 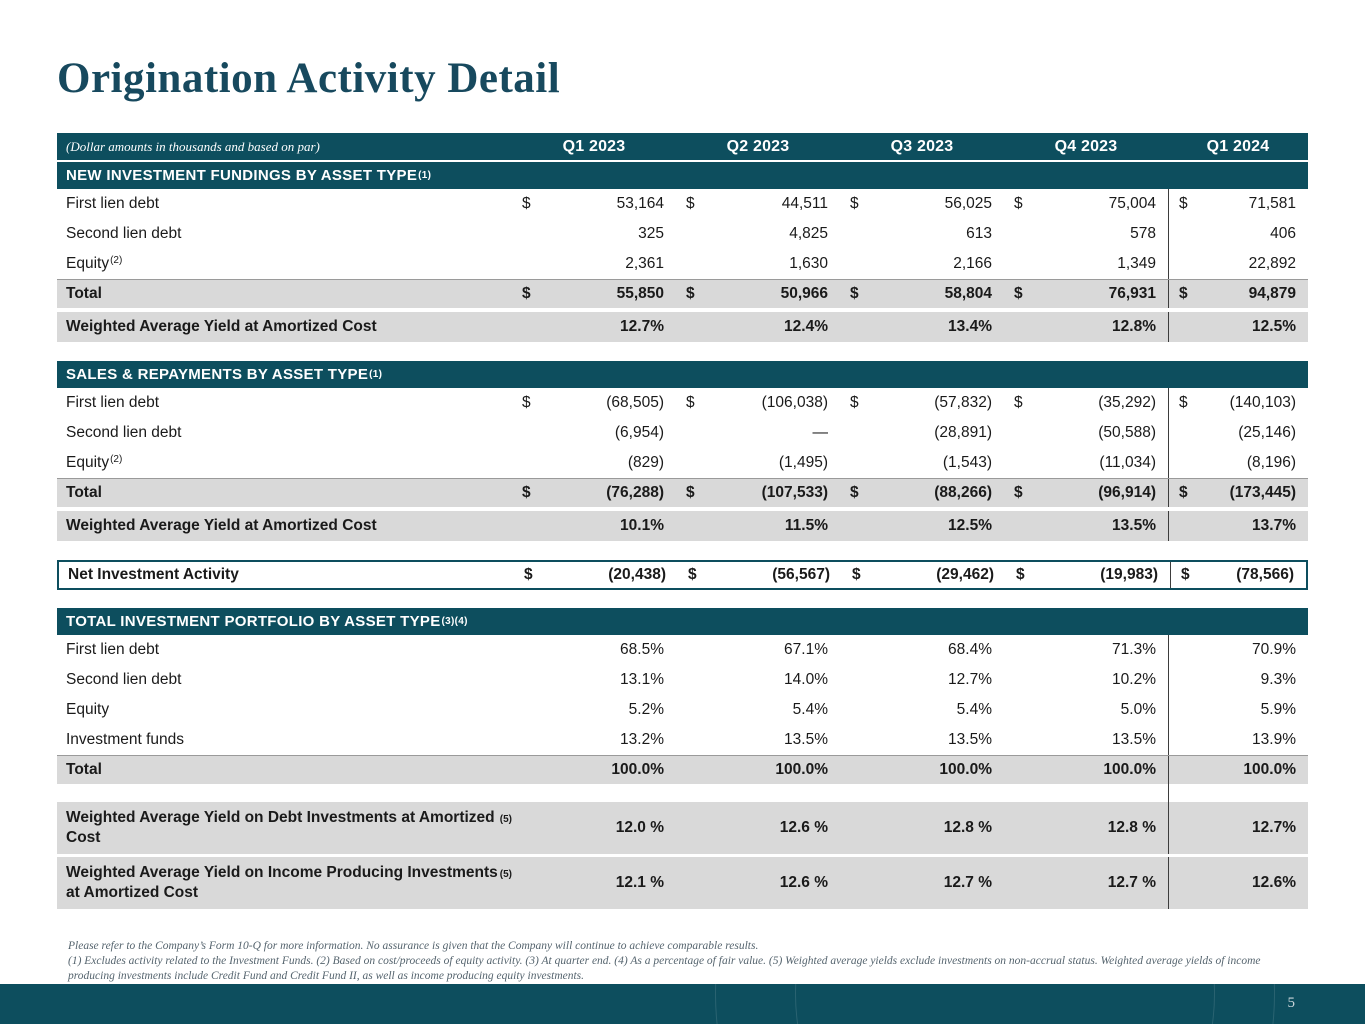 What do you see at coordinates (806, 679) in the screenshot?
I see `value-cell: 14.0%` at bounding box center [806, 679].